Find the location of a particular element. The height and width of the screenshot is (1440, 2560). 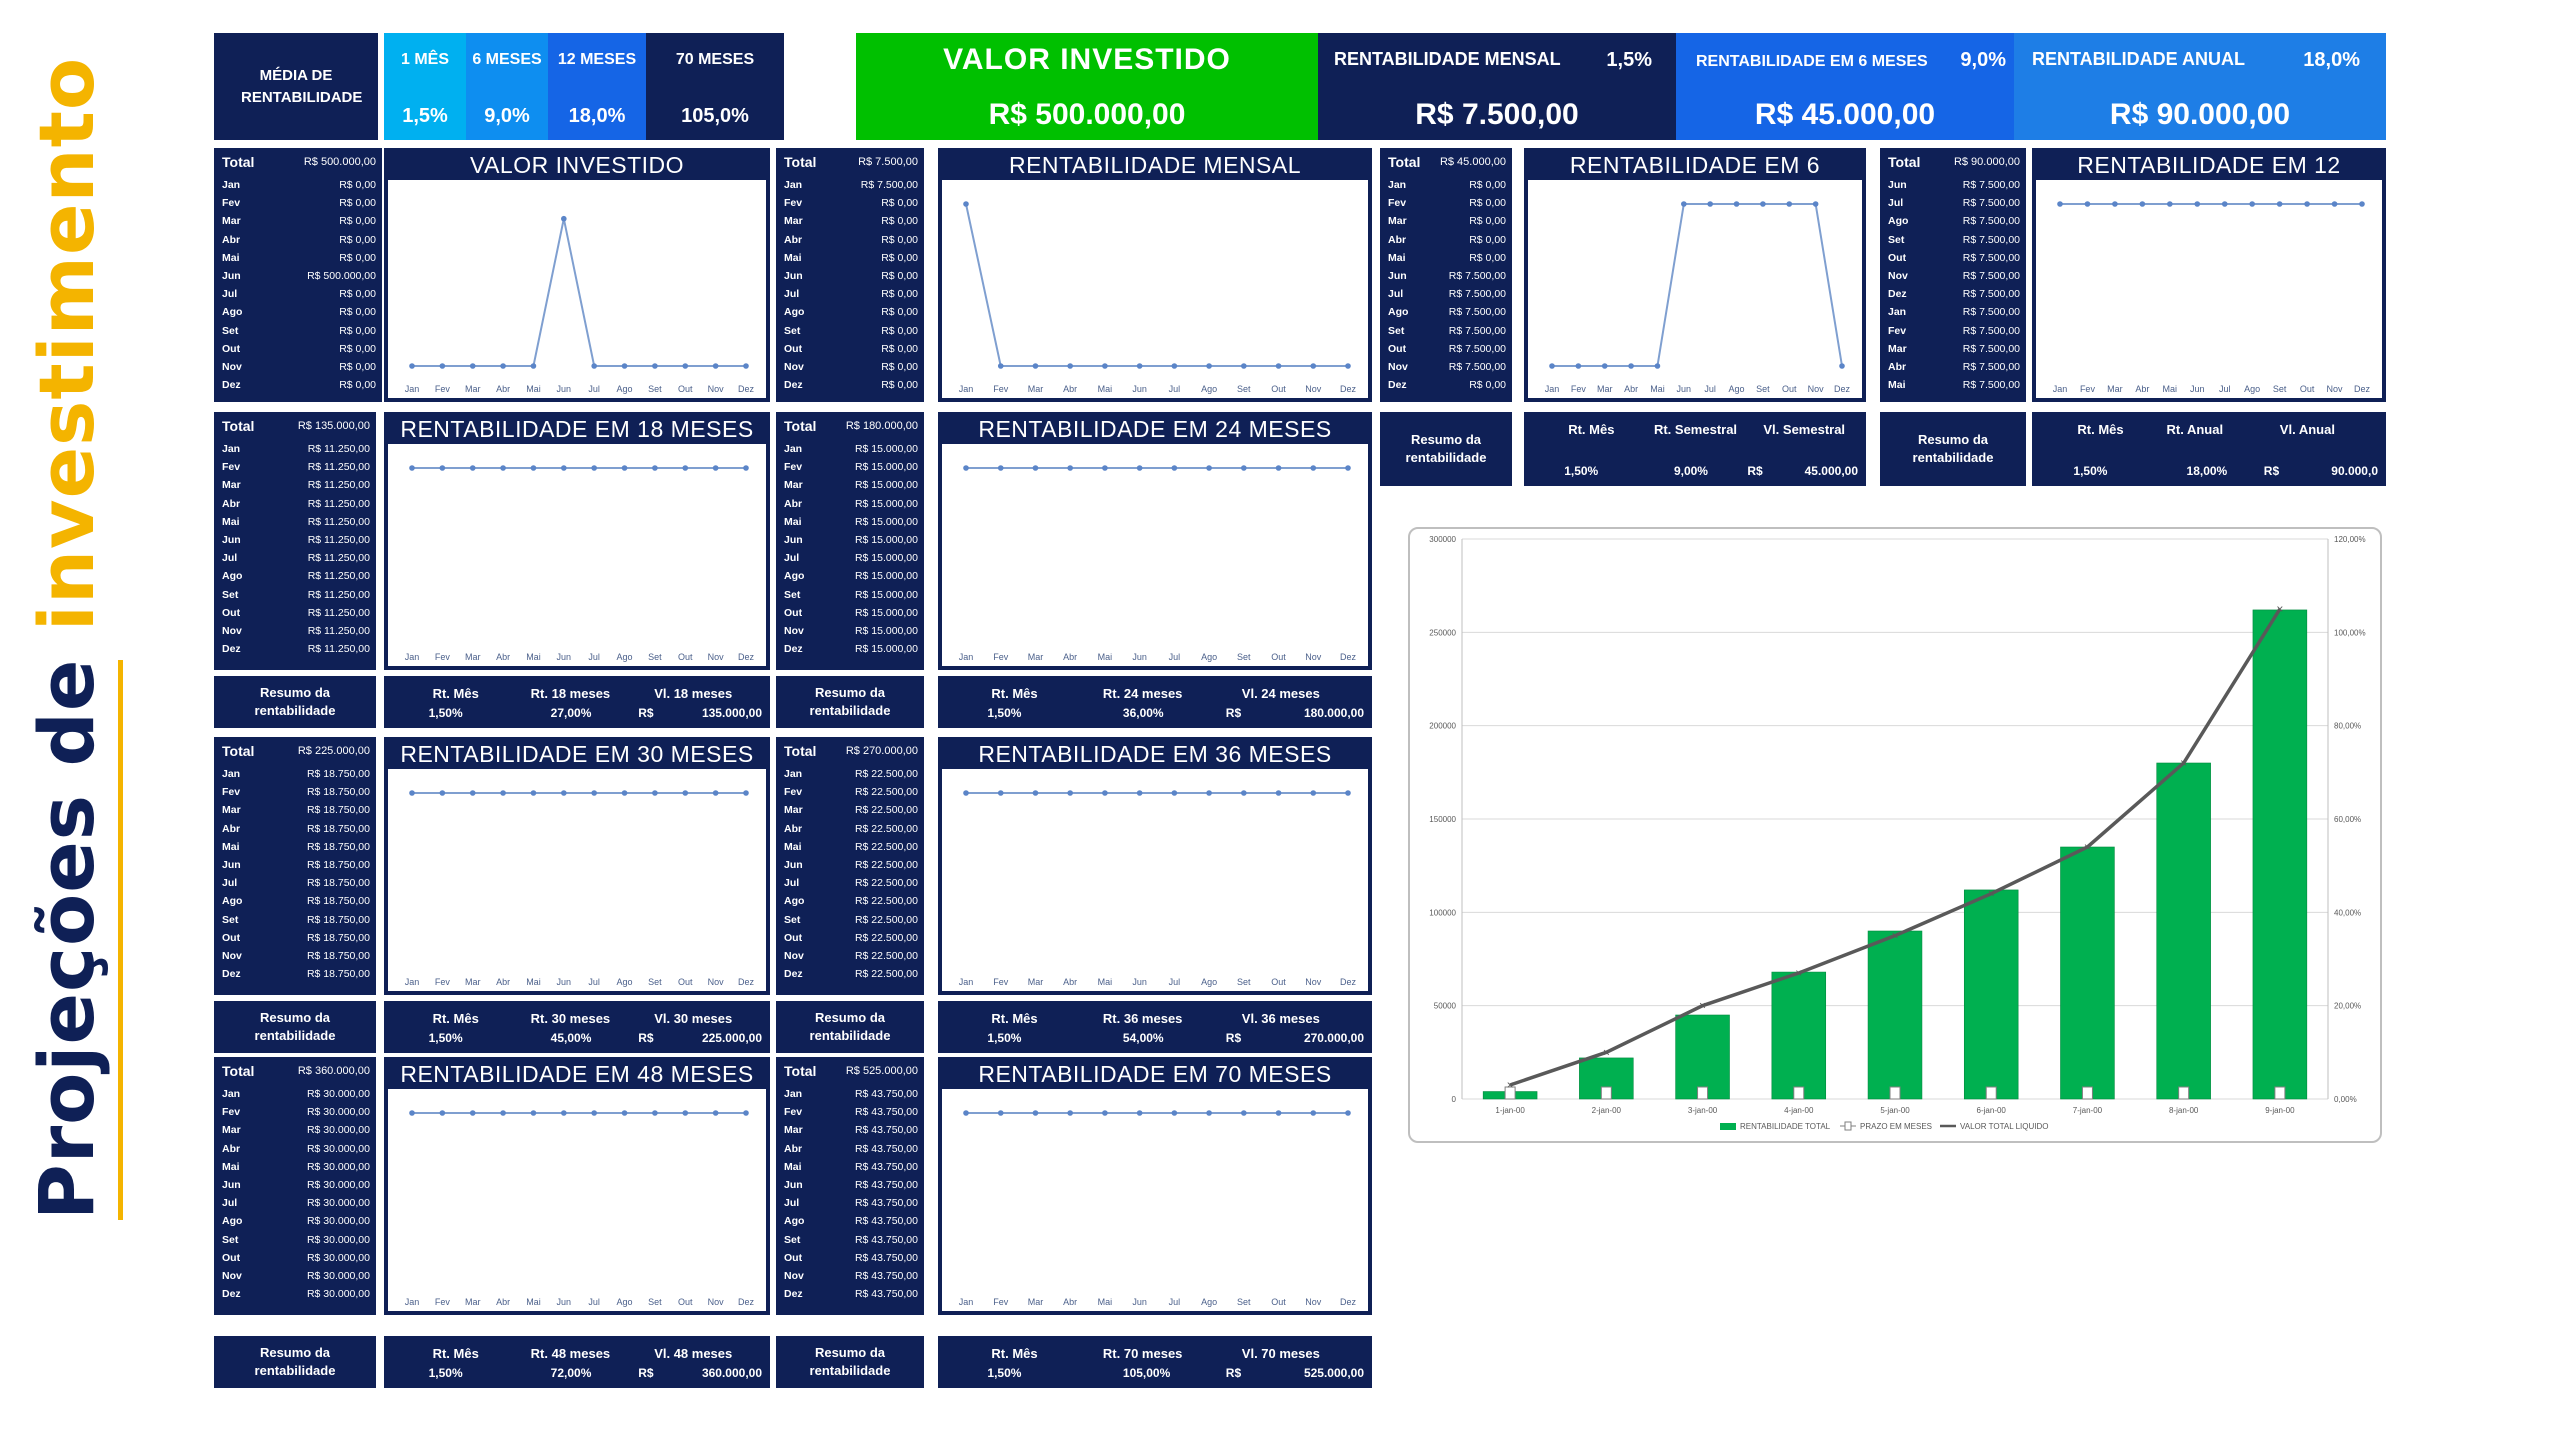

y-right-tick-label: 100,00% is located at coordinates (2350, 632).